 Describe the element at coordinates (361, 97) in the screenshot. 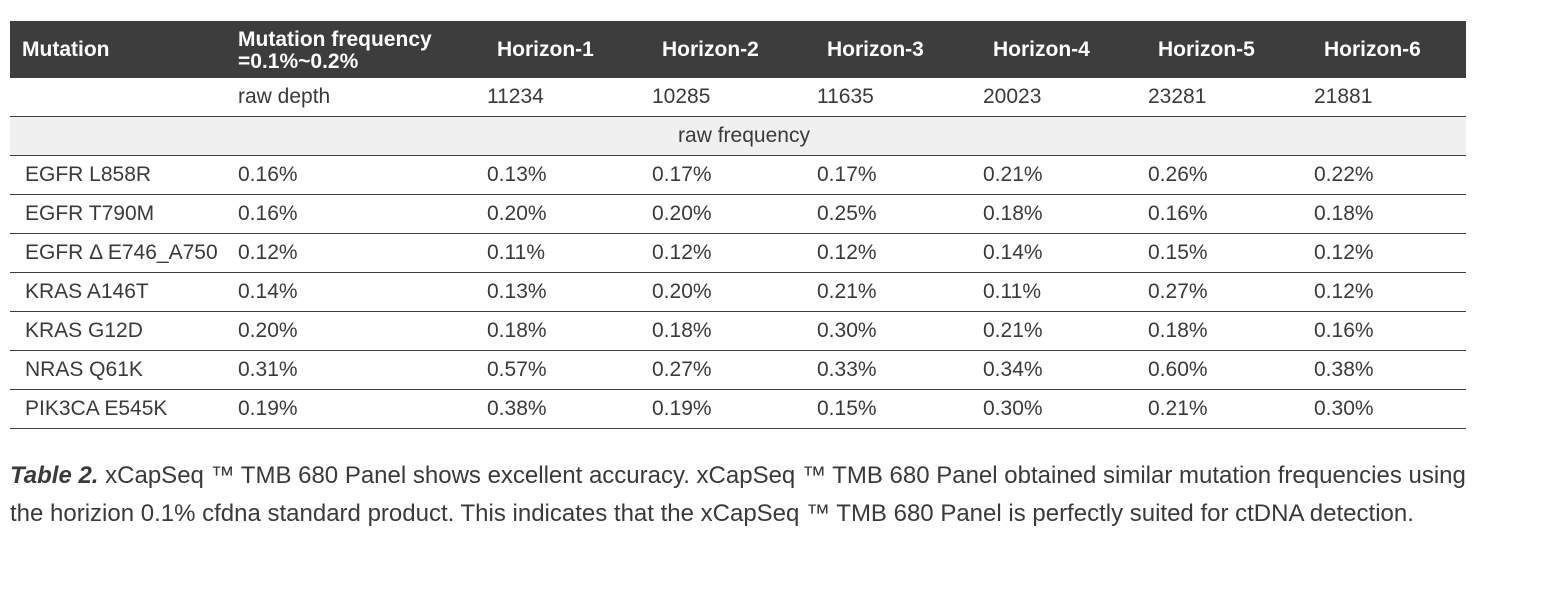

I see `raw-depth-label: raw depth` at that location.